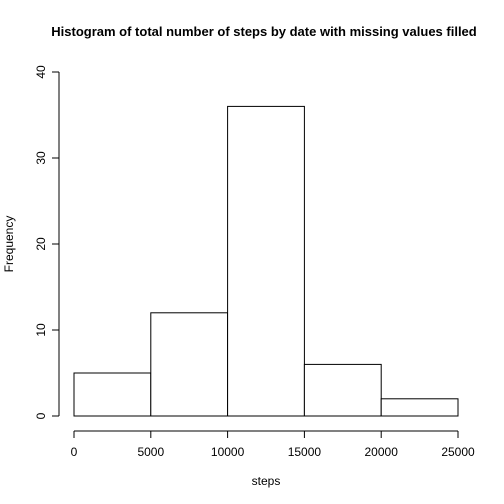 Image resolution: width=504 pixels, height=504 pixels. I want to click on x-axis: 0 5000 10000 15000 20000 25000, so click(273, 444).